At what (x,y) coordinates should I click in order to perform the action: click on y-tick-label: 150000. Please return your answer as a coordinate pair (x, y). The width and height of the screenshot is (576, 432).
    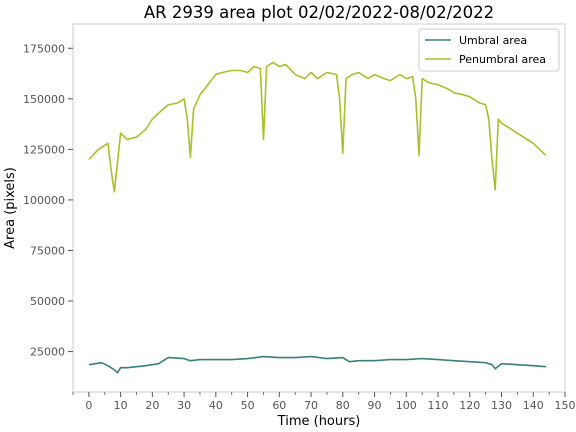
    Looking at the image, I should click on (44, 99).